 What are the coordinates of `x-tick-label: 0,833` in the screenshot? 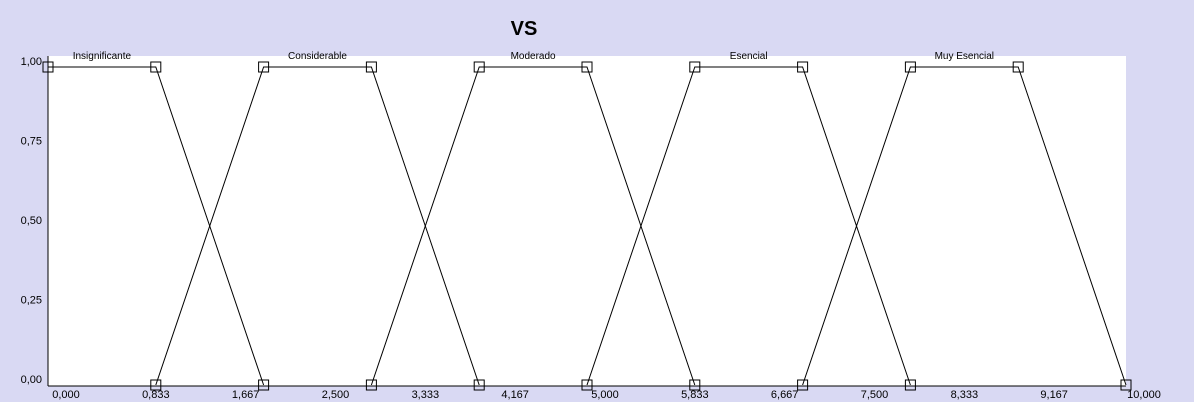 It's located at (156, 395).